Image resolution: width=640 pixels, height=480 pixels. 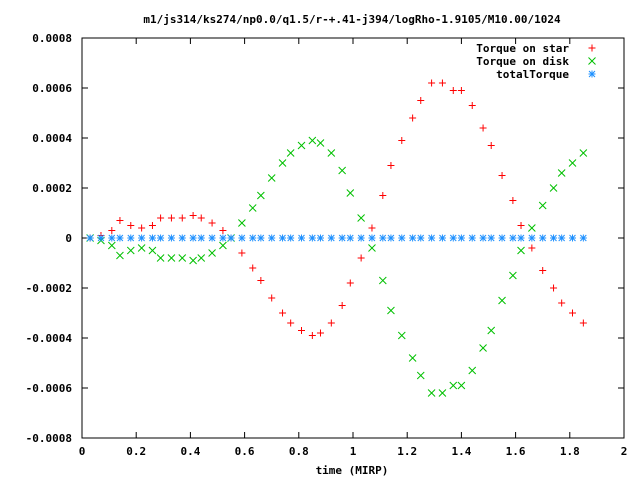 I want to click on legend-label: totalTorque, so click(x=532, y=74).